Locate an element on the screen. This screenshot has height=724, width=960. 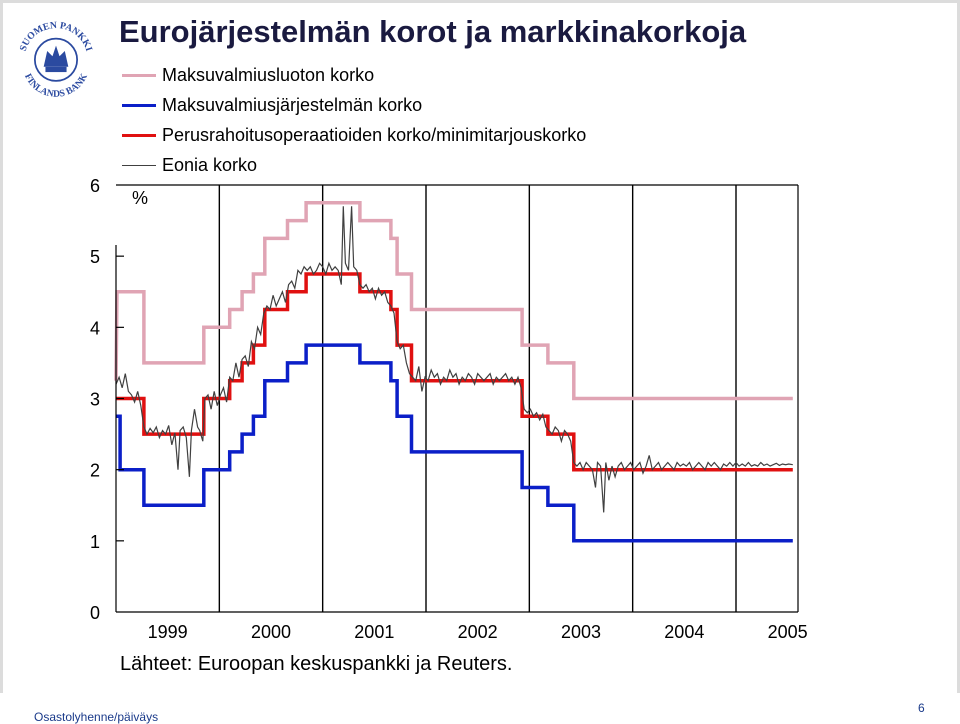
footer-bar is located at coordinates (480, 708).